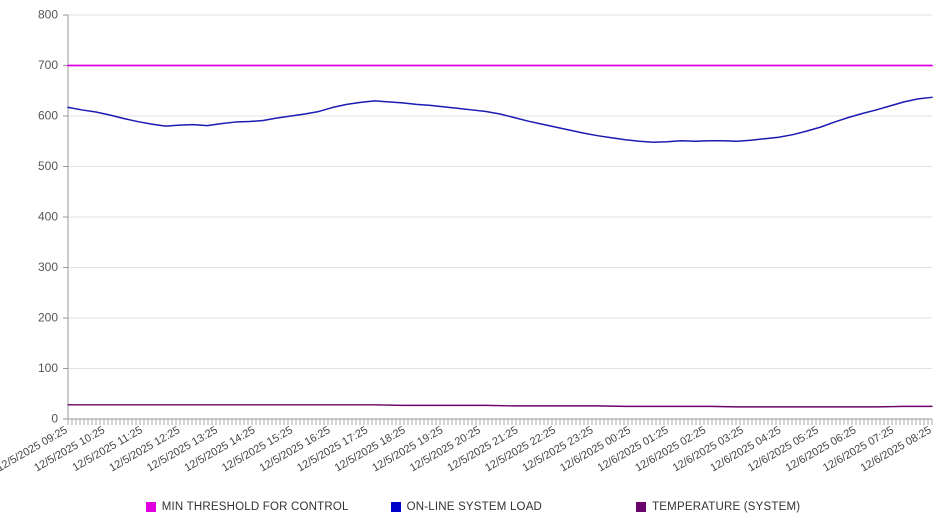 This screenshot has height=526, width=946. I want to click on y-axis-tick-marks, so click(65, 217).